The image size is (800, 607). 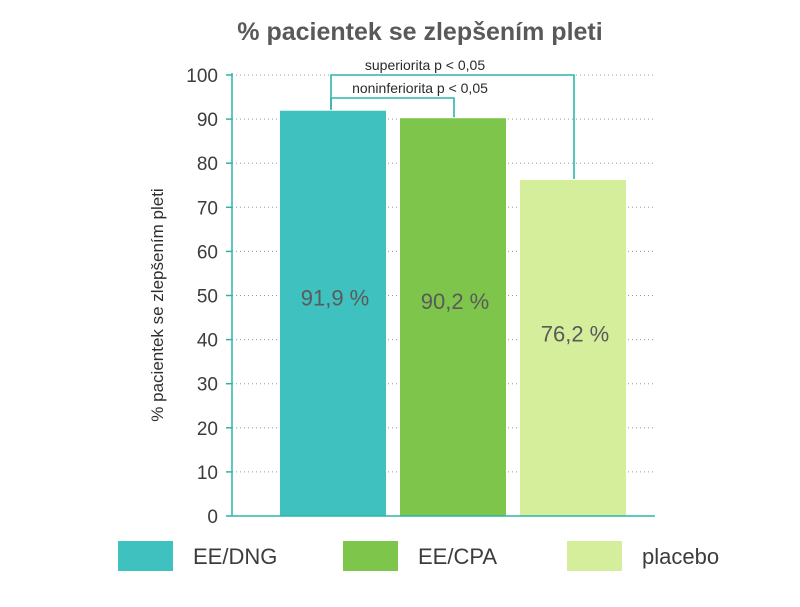 I want to click on bar-ee-cpa, so click(x=453, y=317).